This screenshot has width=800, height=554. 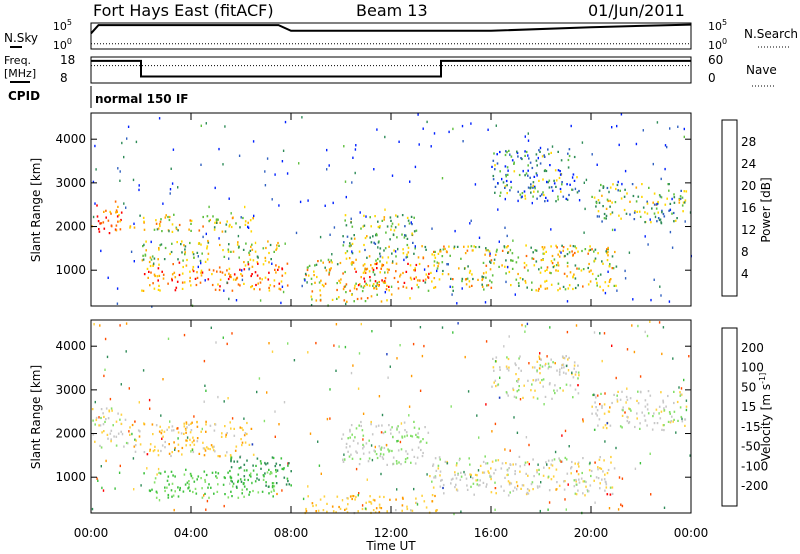 What do you see at coordinates (748, 407) in the screenshot?
I see `colorbar-tick-label: 15` at bounding box center [748, 407].